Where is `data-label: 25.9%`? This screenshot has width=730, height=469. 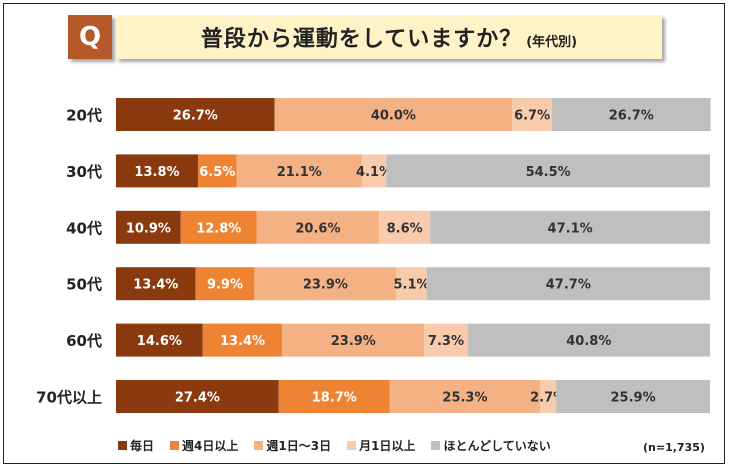
data-label: 25.9% is located at coordinates (633, 398).